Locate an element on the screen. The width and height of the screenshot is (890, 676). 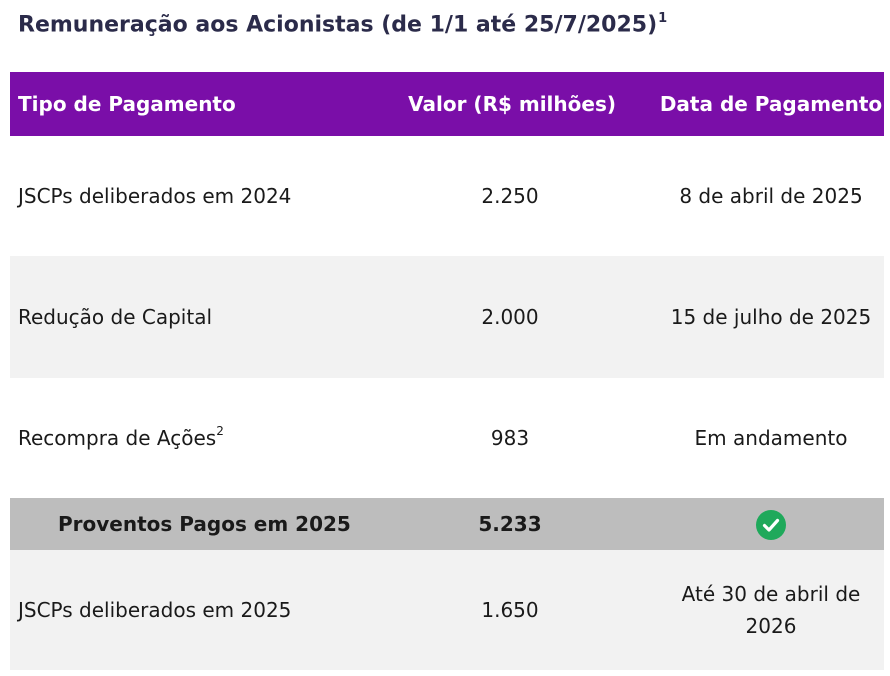
row-valor: 983 is located at coordinates (510, 438).